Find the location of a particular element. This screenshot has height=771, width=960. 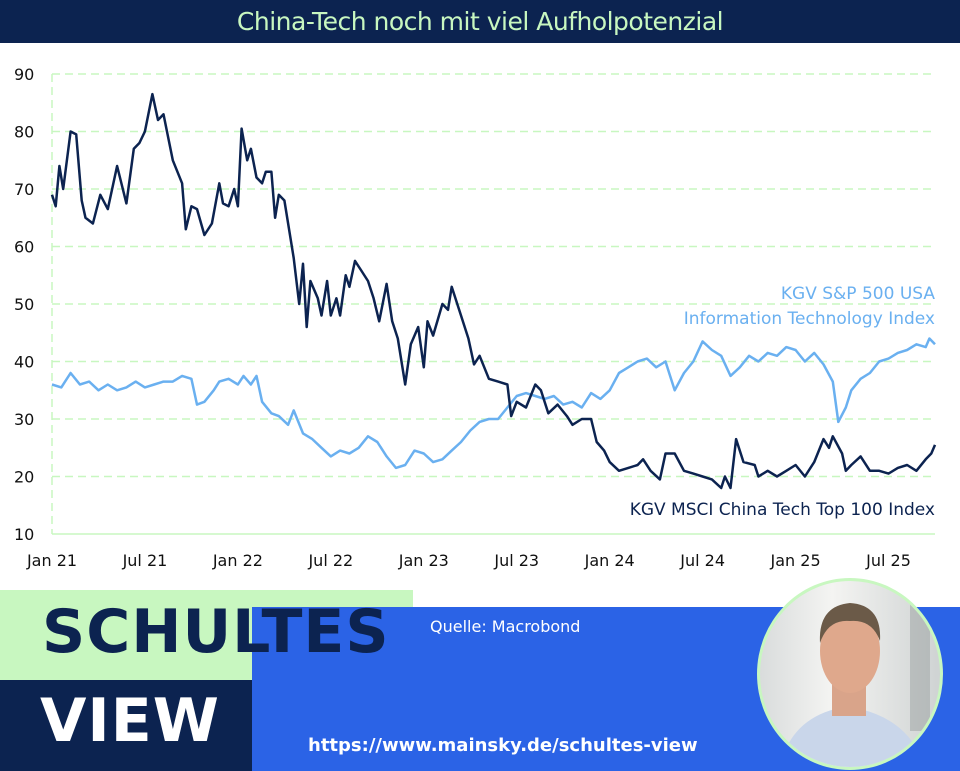

legend-label-usa-line2: Information Technology Index is located at coordinates (809, 319).